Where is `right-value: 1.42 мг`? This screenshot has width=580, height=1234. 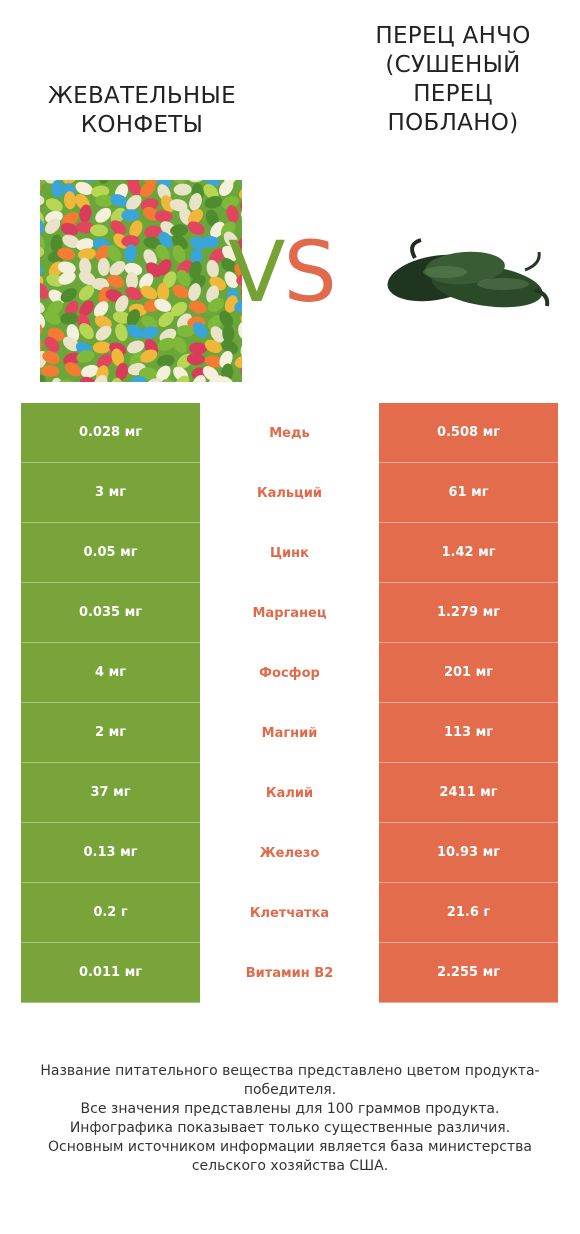 right-value: 1.42 мг is located at coordinates (468, 553).